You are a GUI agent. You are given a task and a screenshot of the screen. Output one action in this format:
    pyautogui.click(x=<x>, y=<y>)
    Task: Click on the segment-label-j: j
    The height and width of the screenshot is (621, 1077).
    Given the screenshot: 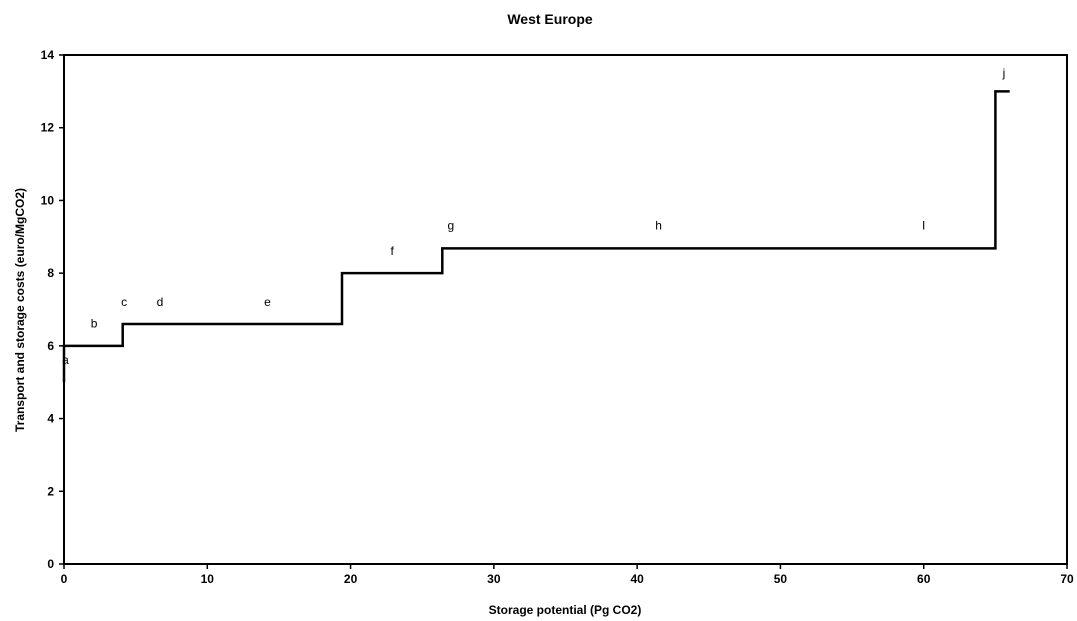 What is the action you would take?
    pyautogui.click(x=1004, y=73)
    